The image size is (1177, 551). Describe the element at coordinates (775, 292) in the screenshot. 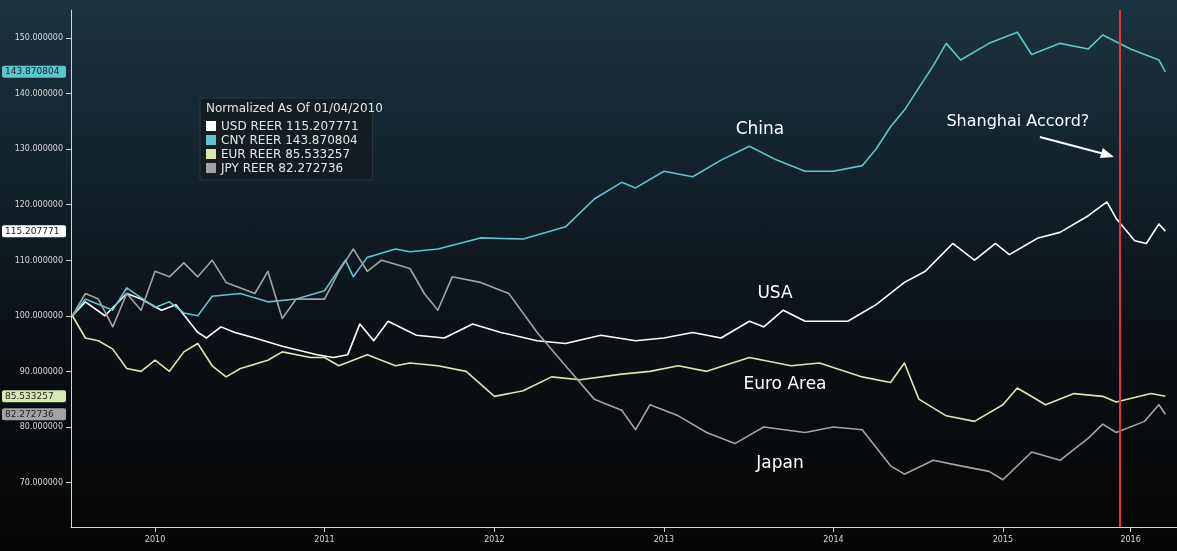

I see `annotation: USA` at that location.